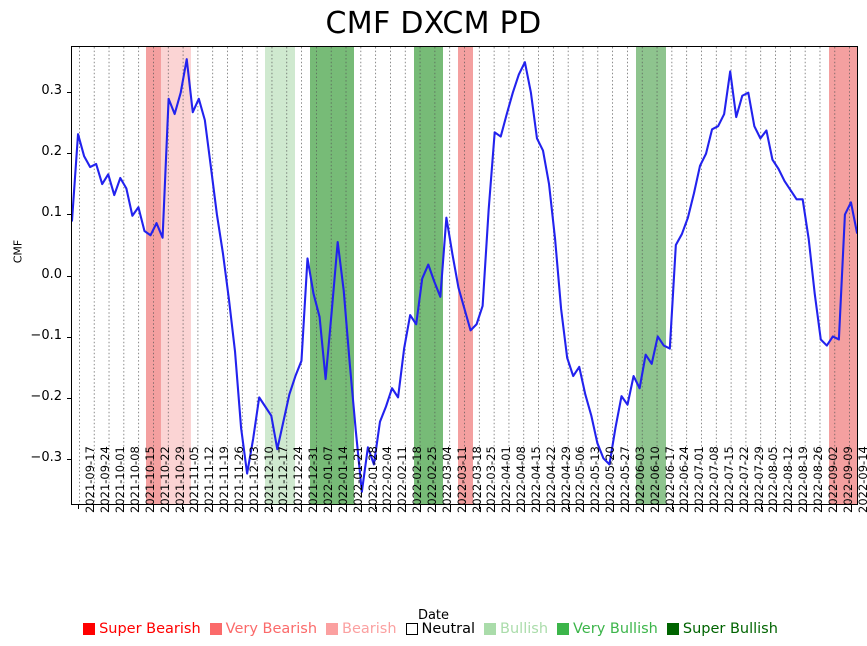 This screenshot has height=646, width=867. Describe the element at coordinates (728, 479) in the screenshot. I see `x-tick-label: 2022-07-15` at that location.